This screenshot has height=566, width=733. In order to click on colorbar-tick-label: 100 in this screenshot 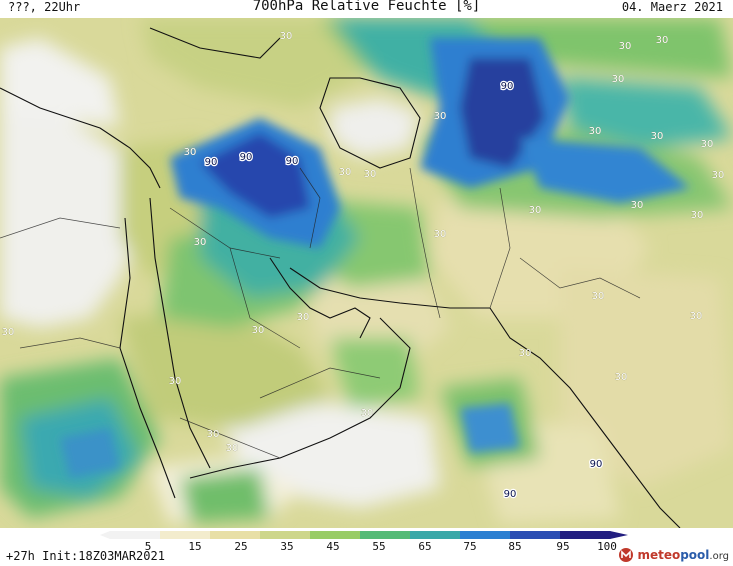, I will do `click(607, 546)`.